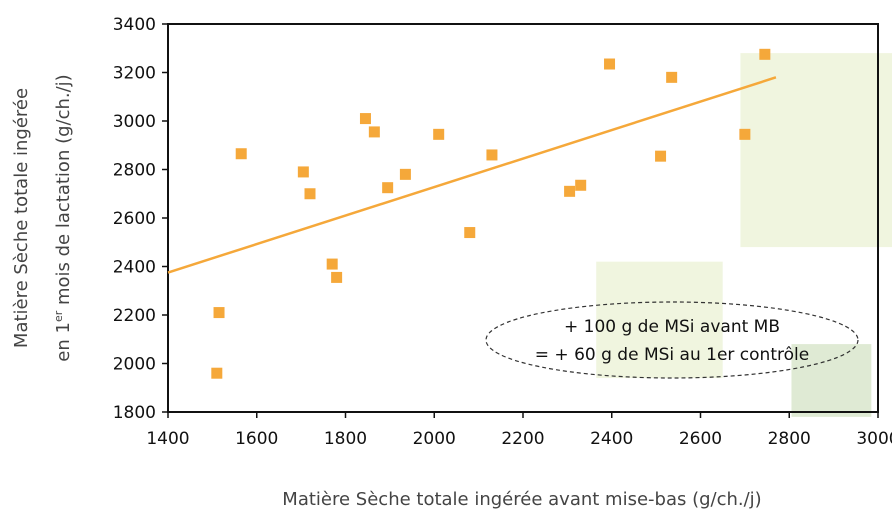 The height and width of the screenshot is (517, 892). What do you see at coordinates (21, 218) in the screenshot?
I see `y-axis-title-line-1: Matière Sèche totale ingérée` at bounding box center [21, 218].